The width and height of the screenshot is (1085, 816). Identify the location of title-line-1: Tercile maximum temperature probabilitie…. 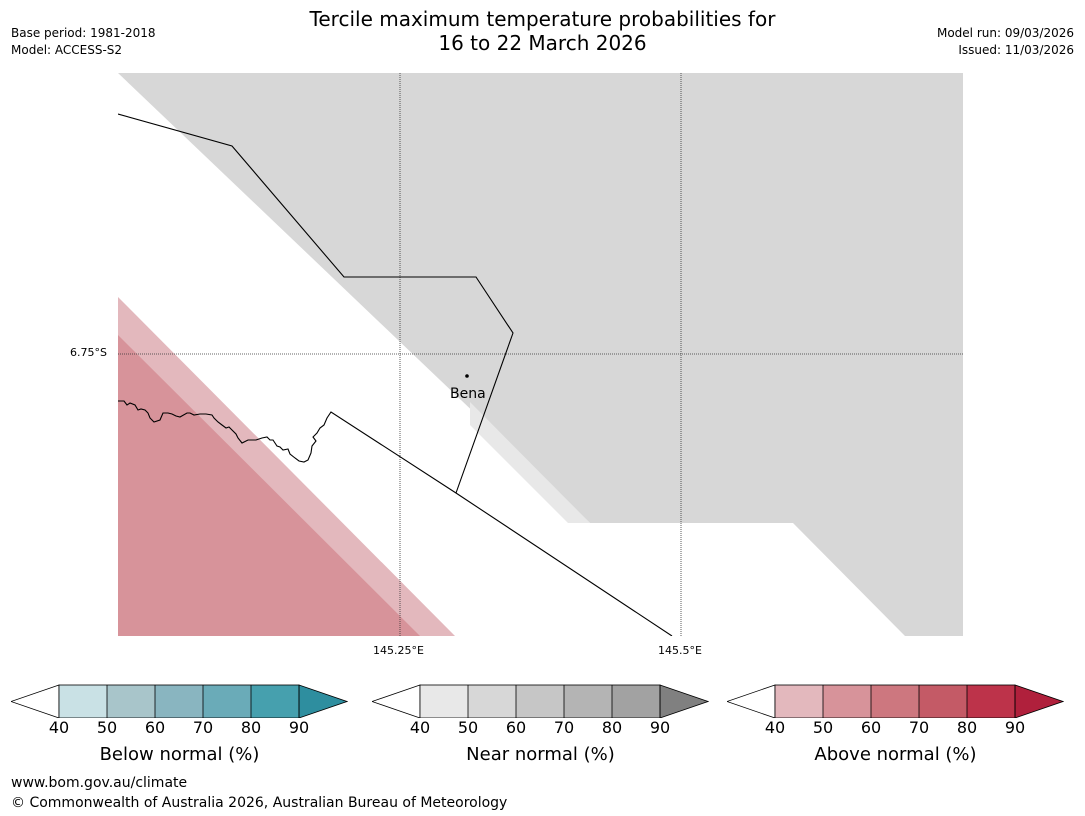
(542, 19).